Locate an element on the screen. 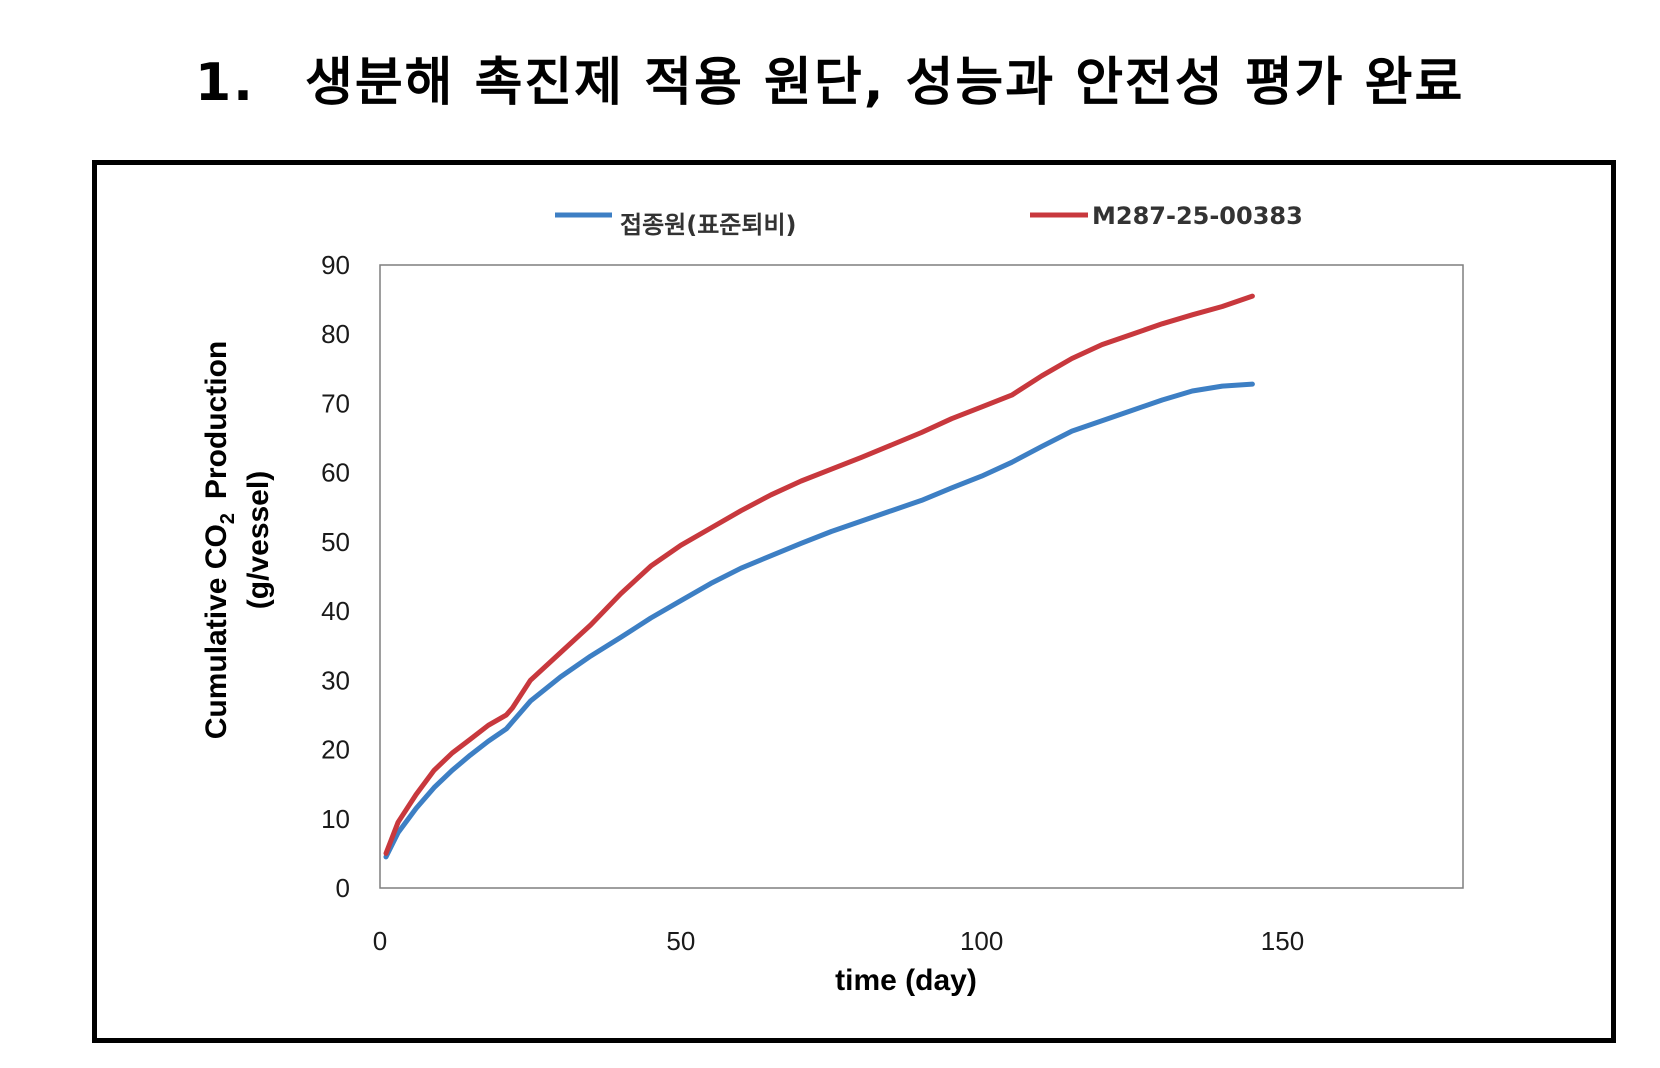  y-tick-label: 20 is located at coordinates (335, 750).